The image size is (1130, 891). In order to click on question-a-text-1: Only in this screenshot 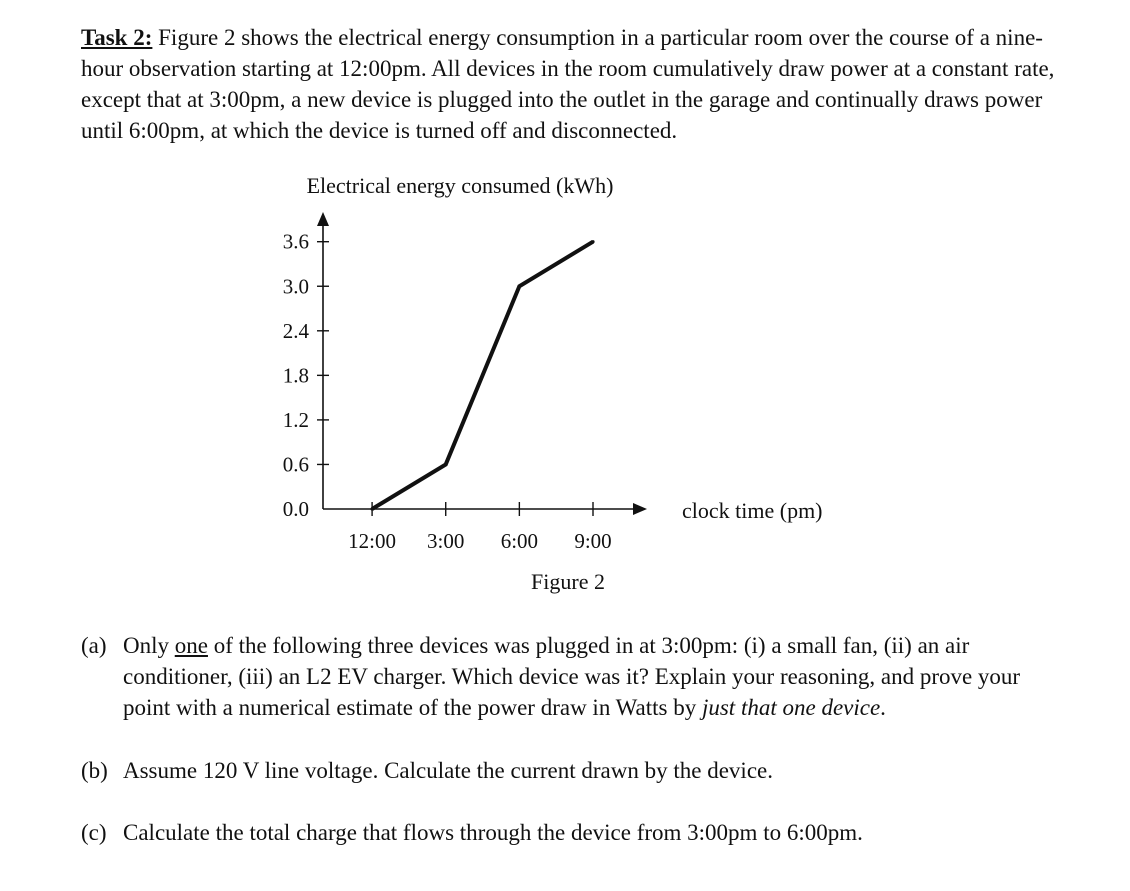, I will do `click(149, 645)`.